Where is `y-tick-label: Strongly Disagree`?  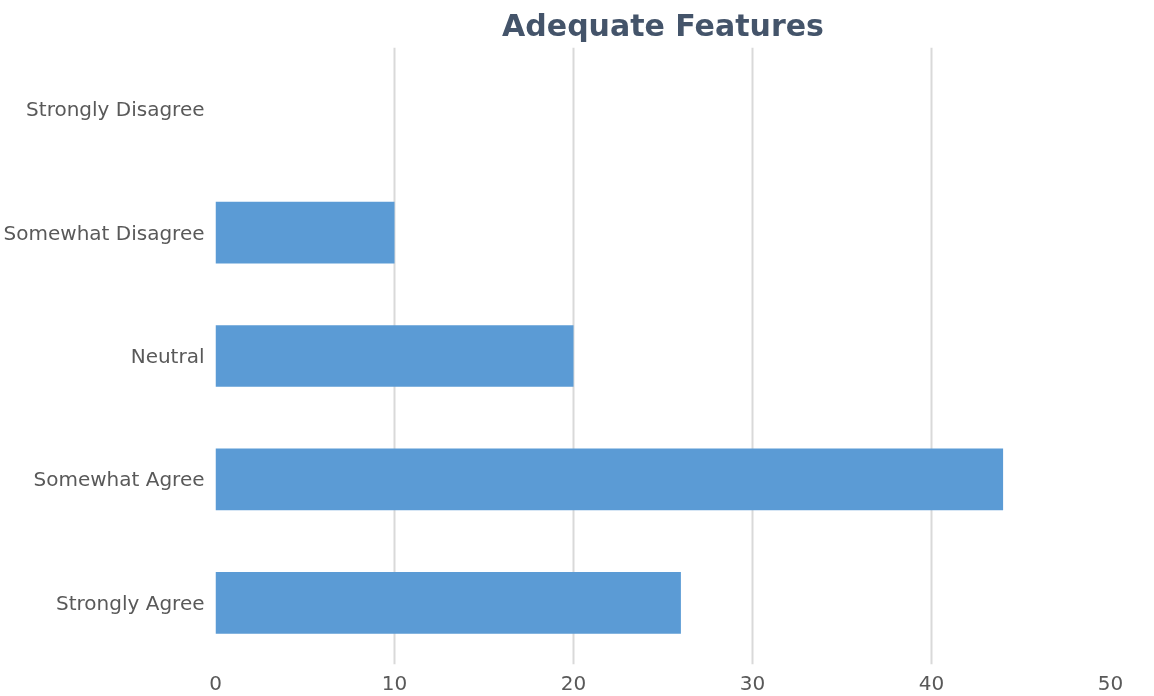
y-tick-label: Strongly Disagree is located at coordinates (115, 109).